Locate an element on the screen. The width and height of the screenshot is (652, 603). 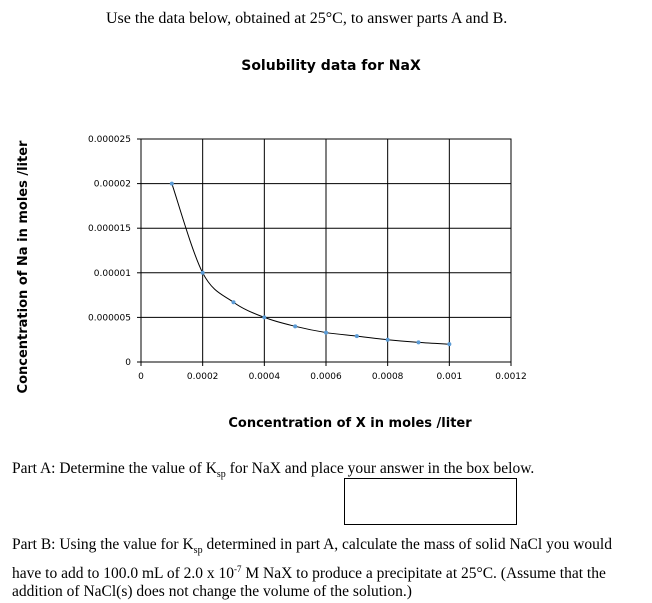
part-a-sub: sp is located at coordinates (221, 475).